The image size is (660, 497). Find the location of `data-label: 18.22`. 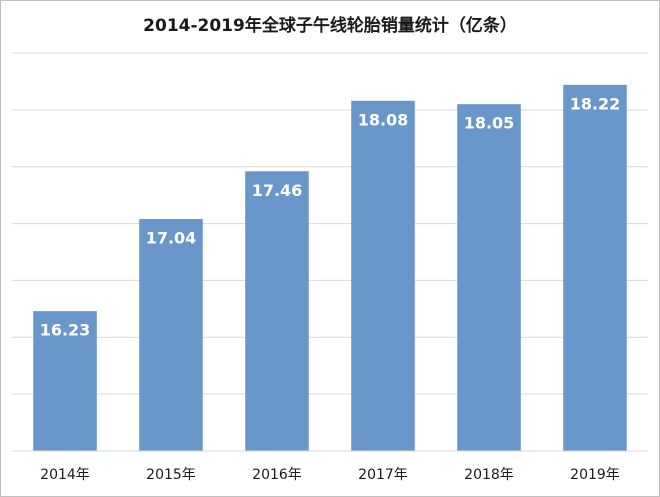

data-label: 18.22 is located at coordinates (595, 103).